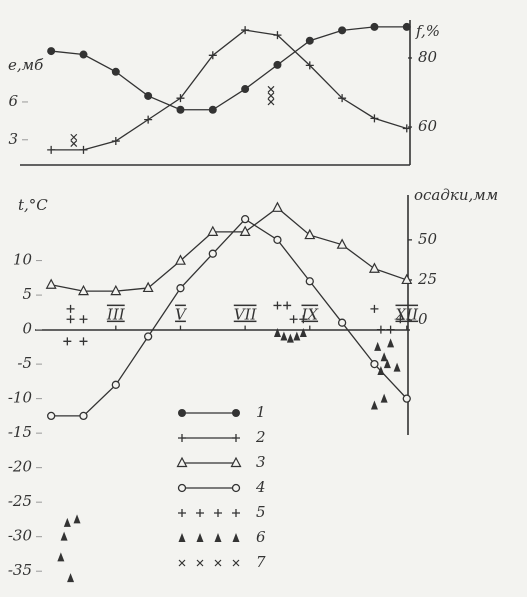 The width and height of the screenshot is (527, 597). I want to click on legend-label: 1, so click(261, 412).